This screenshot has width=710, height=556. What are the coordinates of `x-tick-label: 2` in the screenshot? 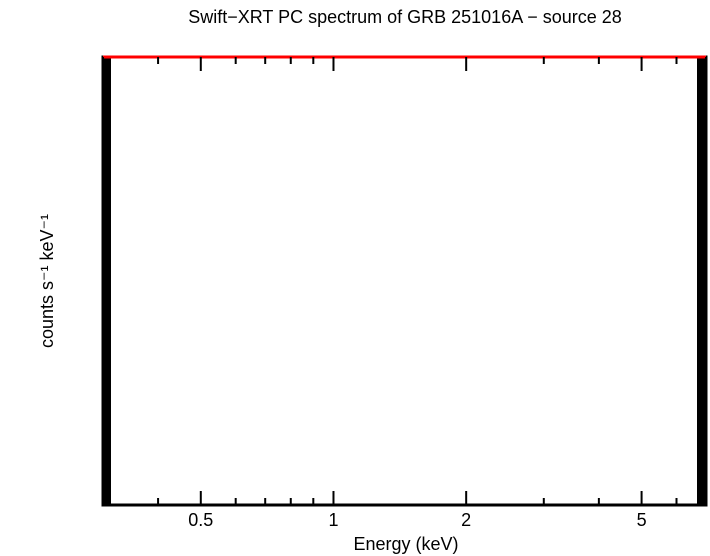 It's located at (466, 520).